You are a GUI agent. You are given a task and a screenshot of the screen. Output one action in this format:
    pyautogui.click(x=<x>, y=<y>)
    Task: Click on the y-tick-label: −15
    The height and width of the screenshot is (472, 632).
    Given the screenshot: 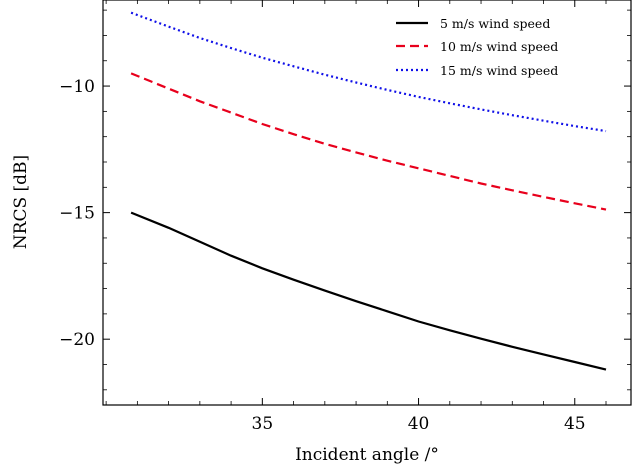 What is the action you would take?
    pyautogui.click(x=77, y=214)
    